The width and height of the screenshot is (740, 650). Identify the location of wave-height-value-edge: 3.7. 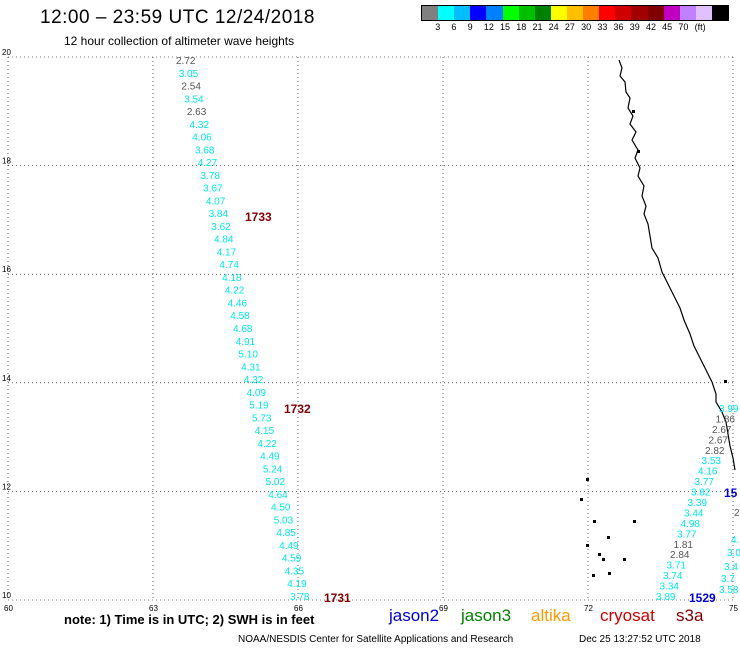
(728, 579).